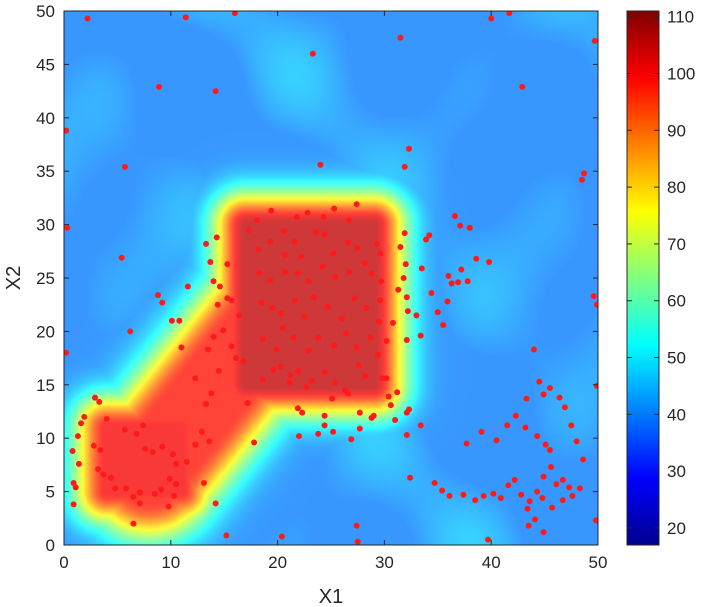 This screenshot has height=607, width=702. Describe the element at coordinates (45, 118) in the screenshot. I see `y-tick-label: 40` at that location.